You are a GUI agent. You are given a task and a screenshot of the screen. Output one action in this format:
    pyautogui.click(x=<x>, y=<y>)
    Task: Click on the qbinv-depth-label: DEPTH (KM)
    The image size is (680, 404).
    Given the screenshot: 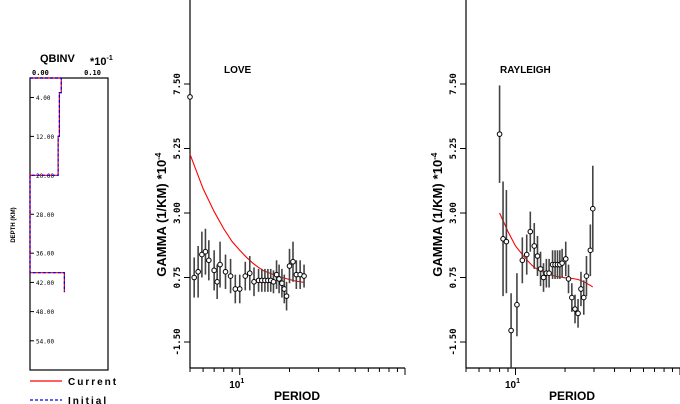 What is the action you would take?
    pyautogui.click(x=14, y=224)
    